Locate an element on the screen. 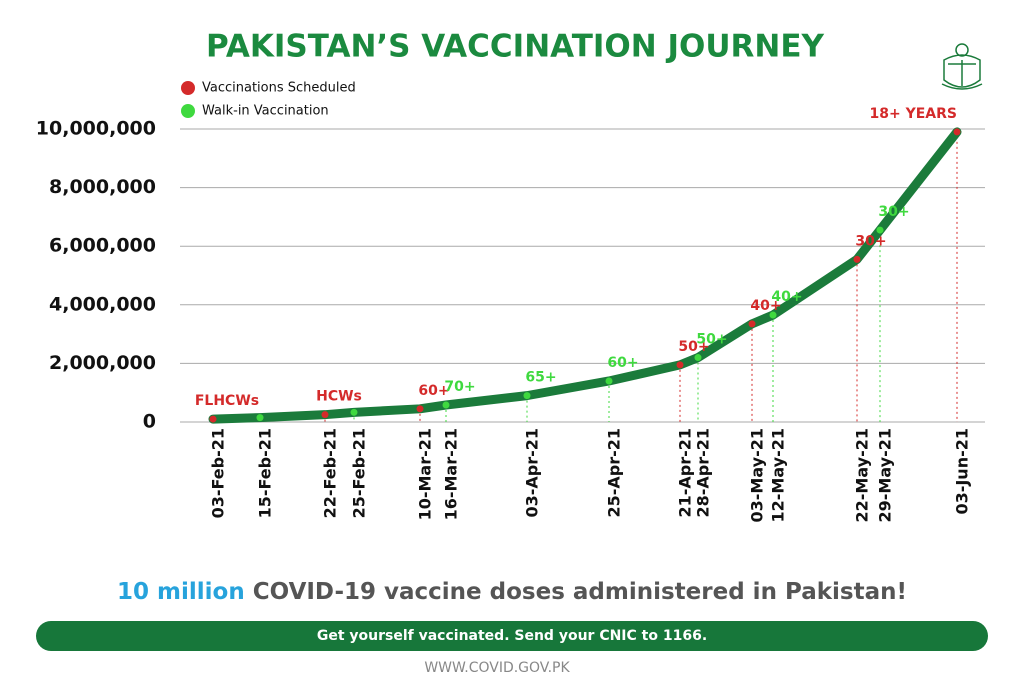 This screenshot has width=1024, height=686. banner-bg is located at coordinates (512, 636).